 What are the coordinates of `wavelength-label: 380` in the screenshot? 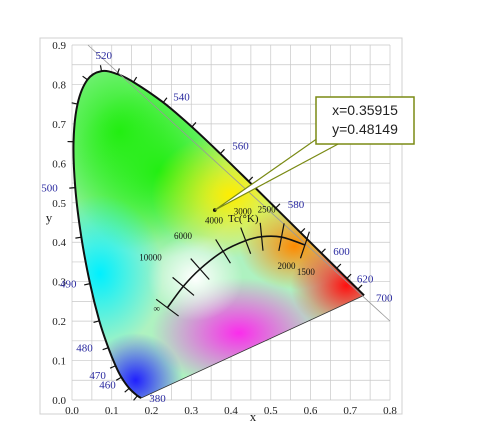 It's located at (157, 399).